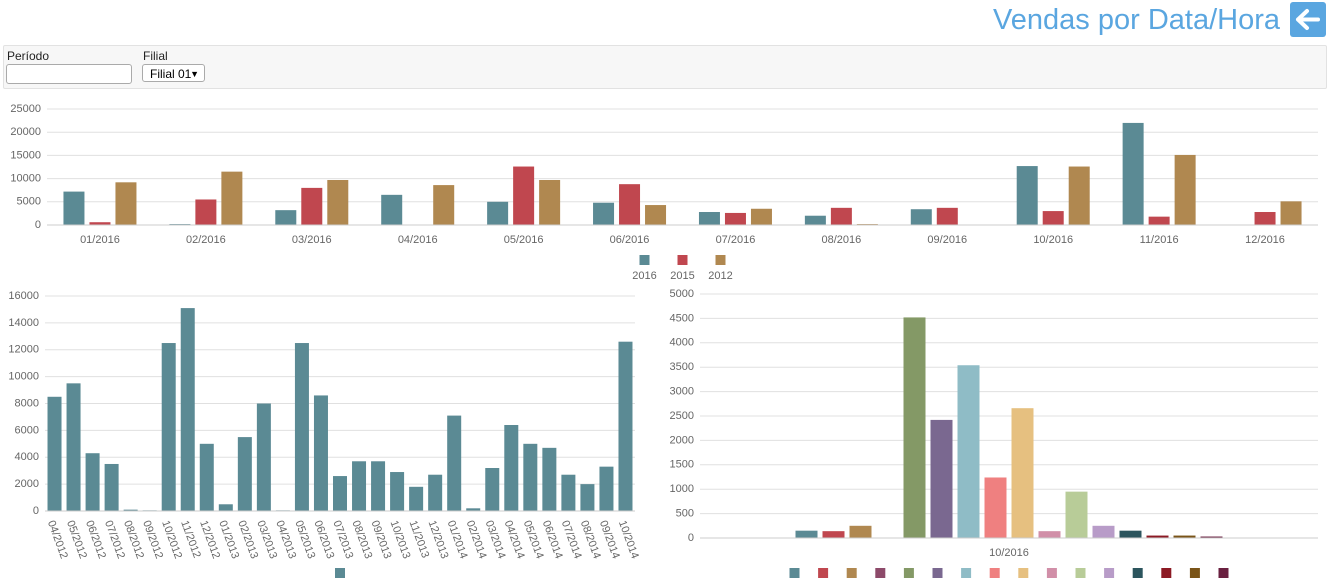 The width and height of the screenshot is (1339, 584). What do you see at coordinates (736, 240) in the screenshot?
I see `x-tick-label: 07/2016` at bounding box center [736, 240].